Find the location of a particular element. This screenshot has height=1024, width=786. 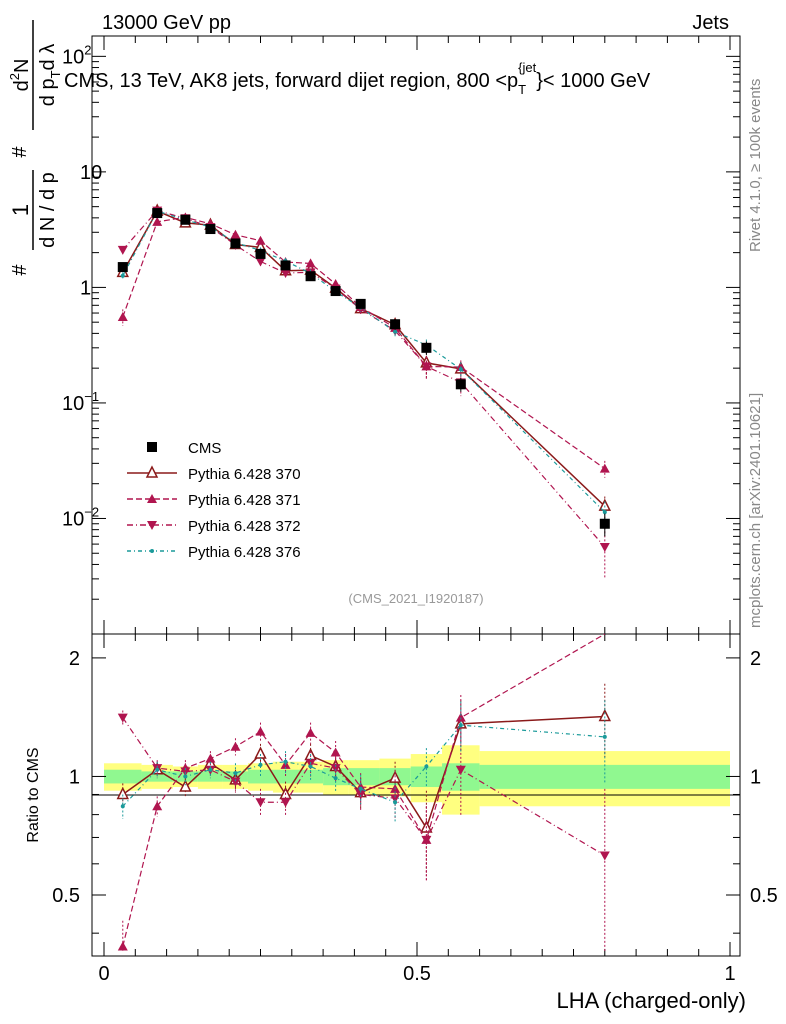

legend-entry-label: Pythia 6.428 372 is located at coordinates (244, 526).